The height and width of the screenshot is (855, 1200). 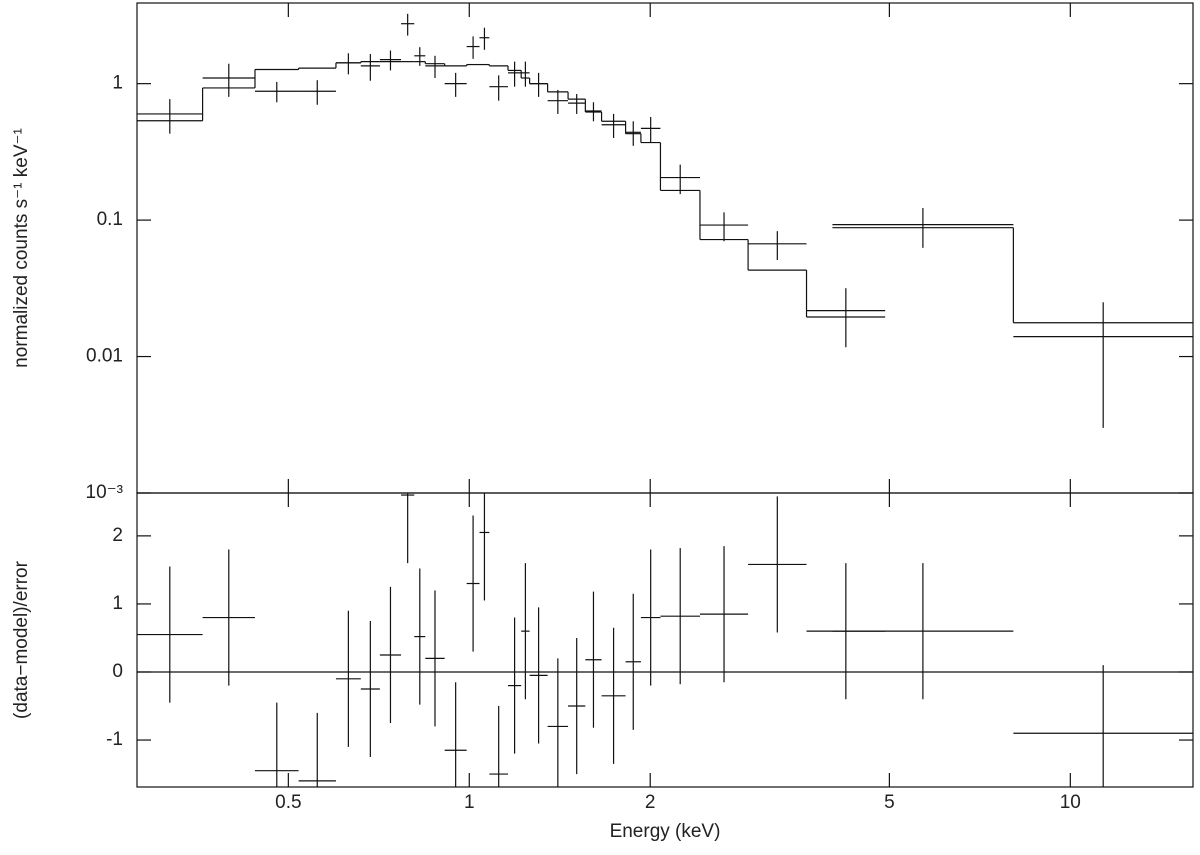 I want to click on x-tick-label: 2, so click(x=650, y=802).